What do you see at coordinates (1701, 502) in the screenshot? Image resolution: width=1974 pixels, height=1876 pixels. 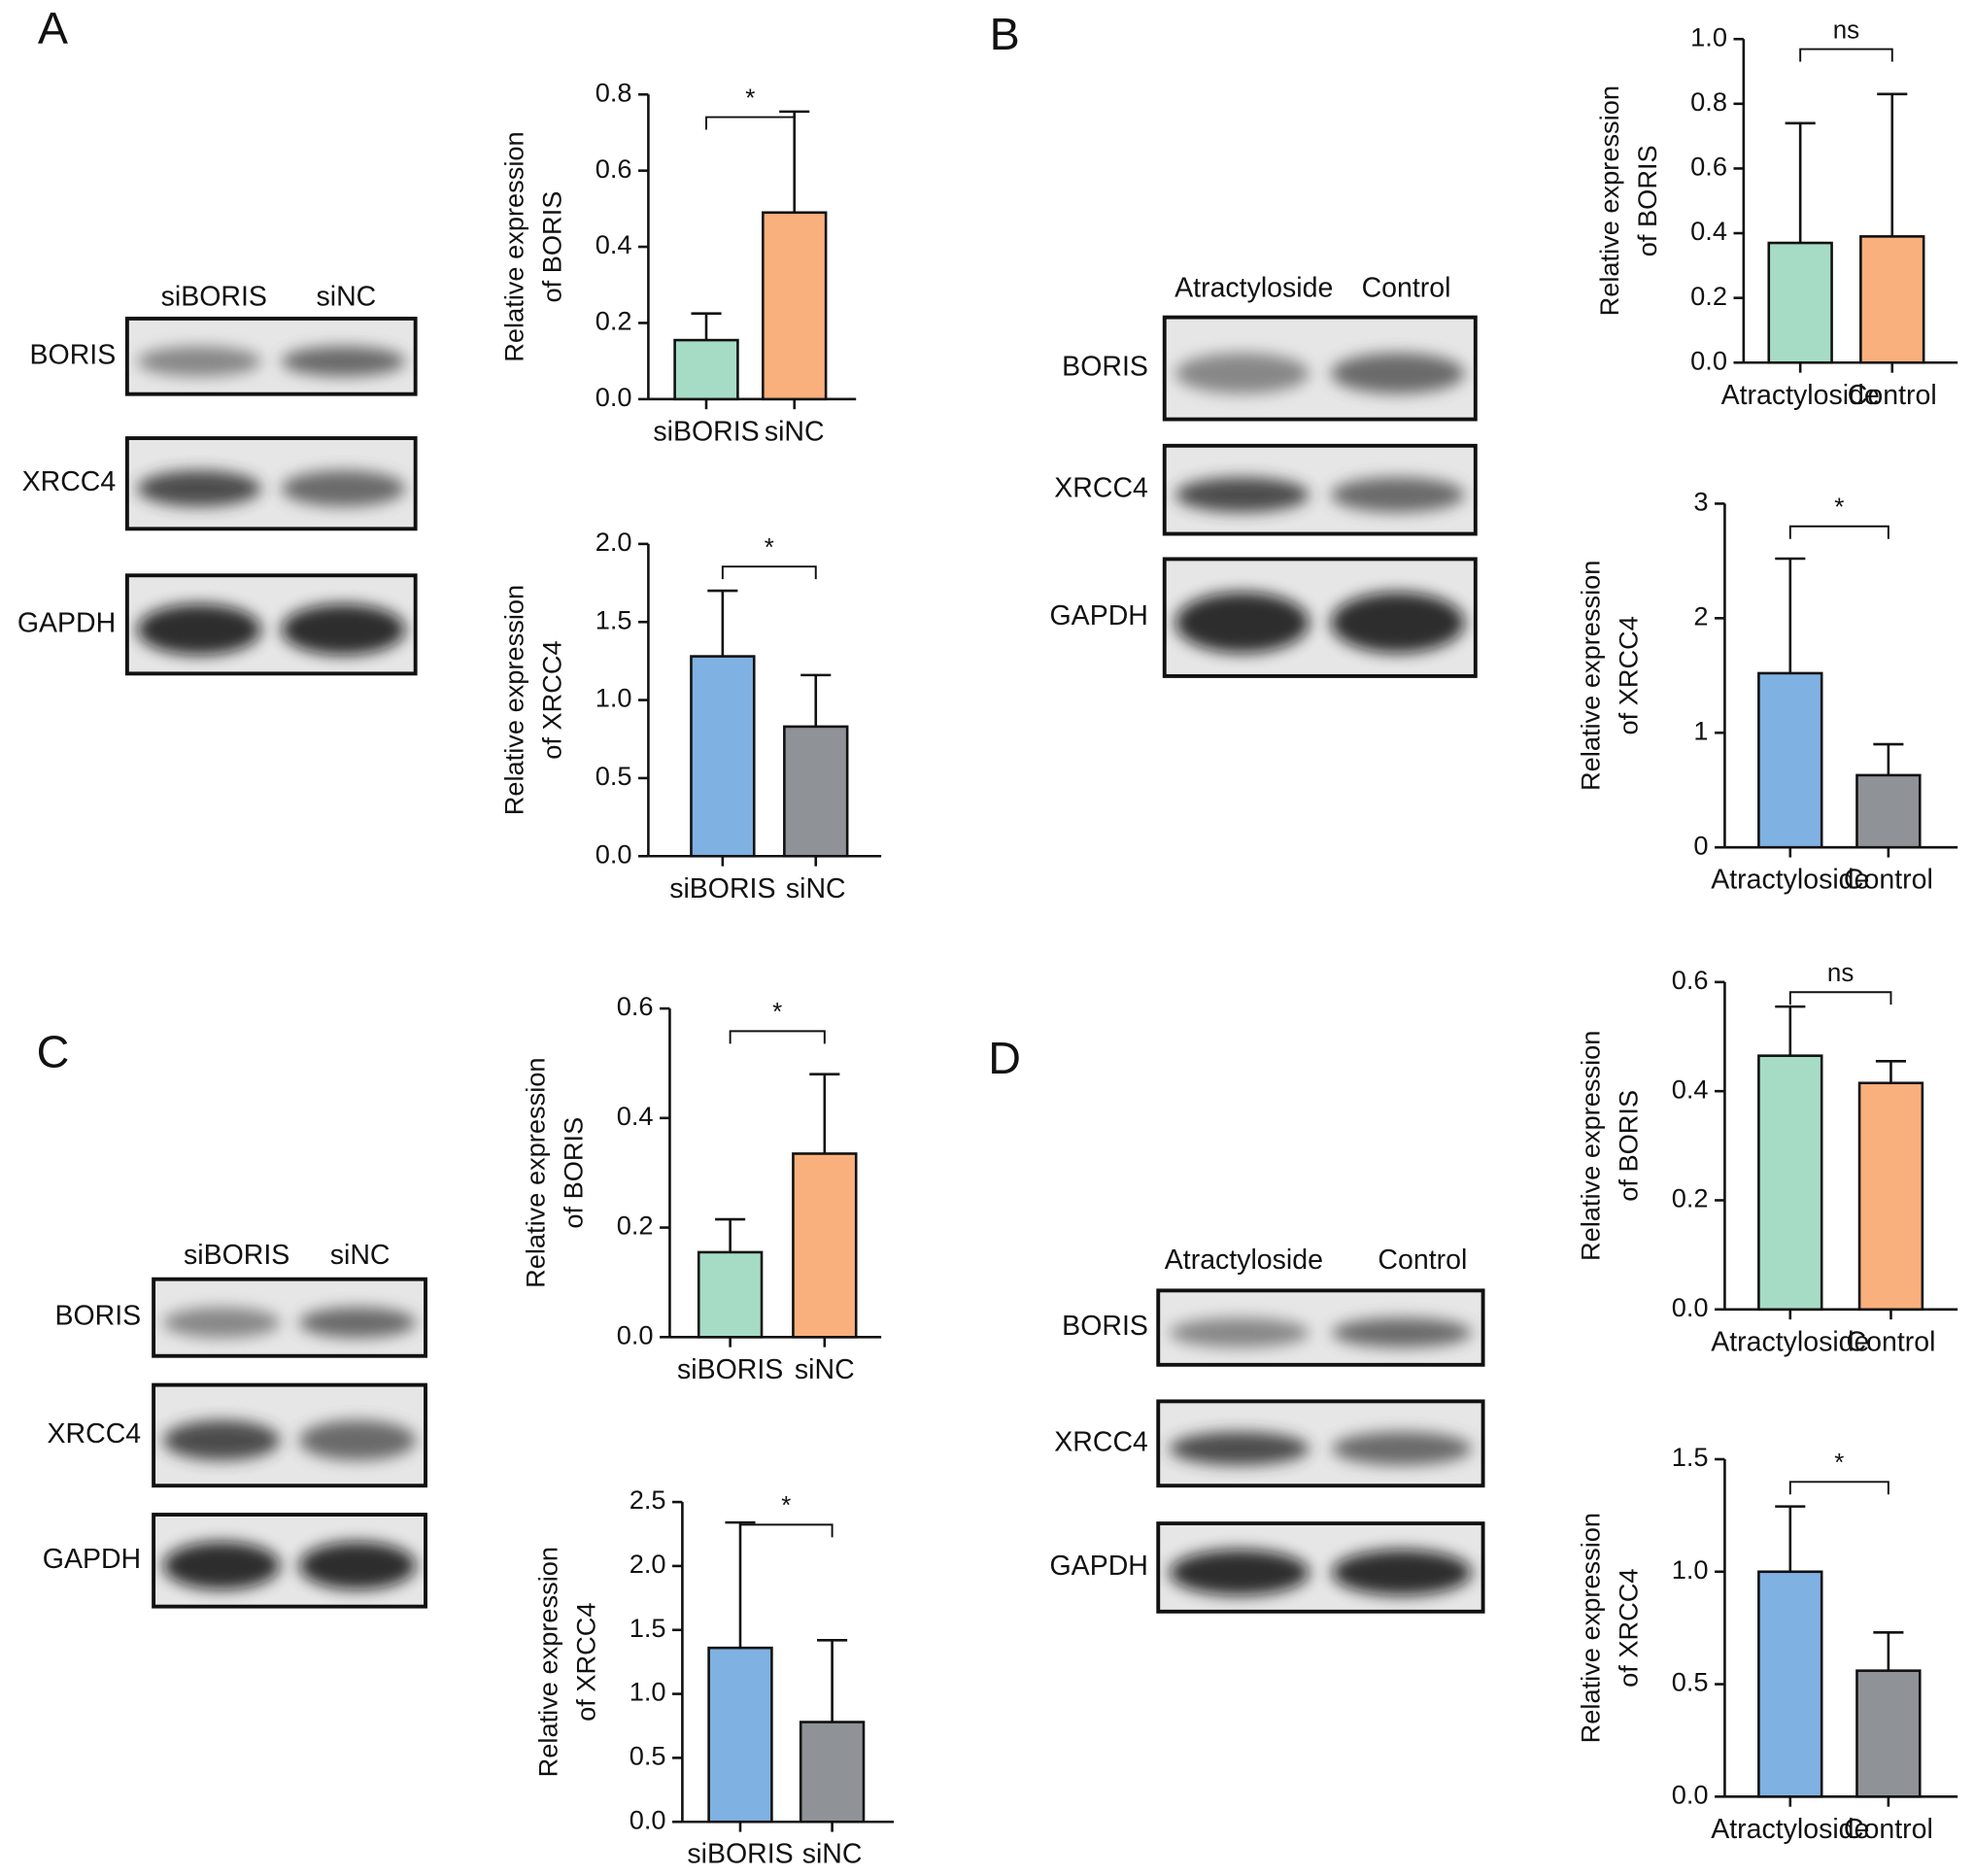 I see `y-tick-label: 3` at bounding box center [1701, 502].